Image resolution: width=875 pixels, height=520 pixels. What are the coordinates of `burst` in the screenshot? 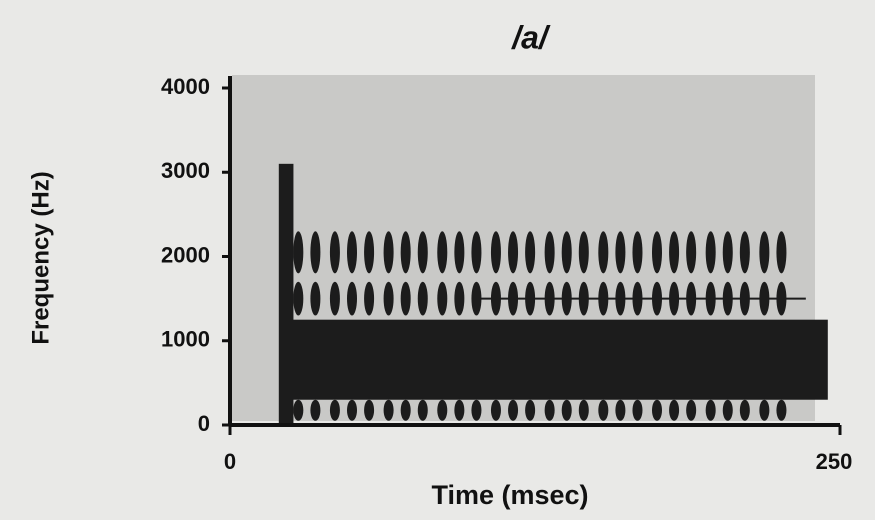 It's located at (286, 294).